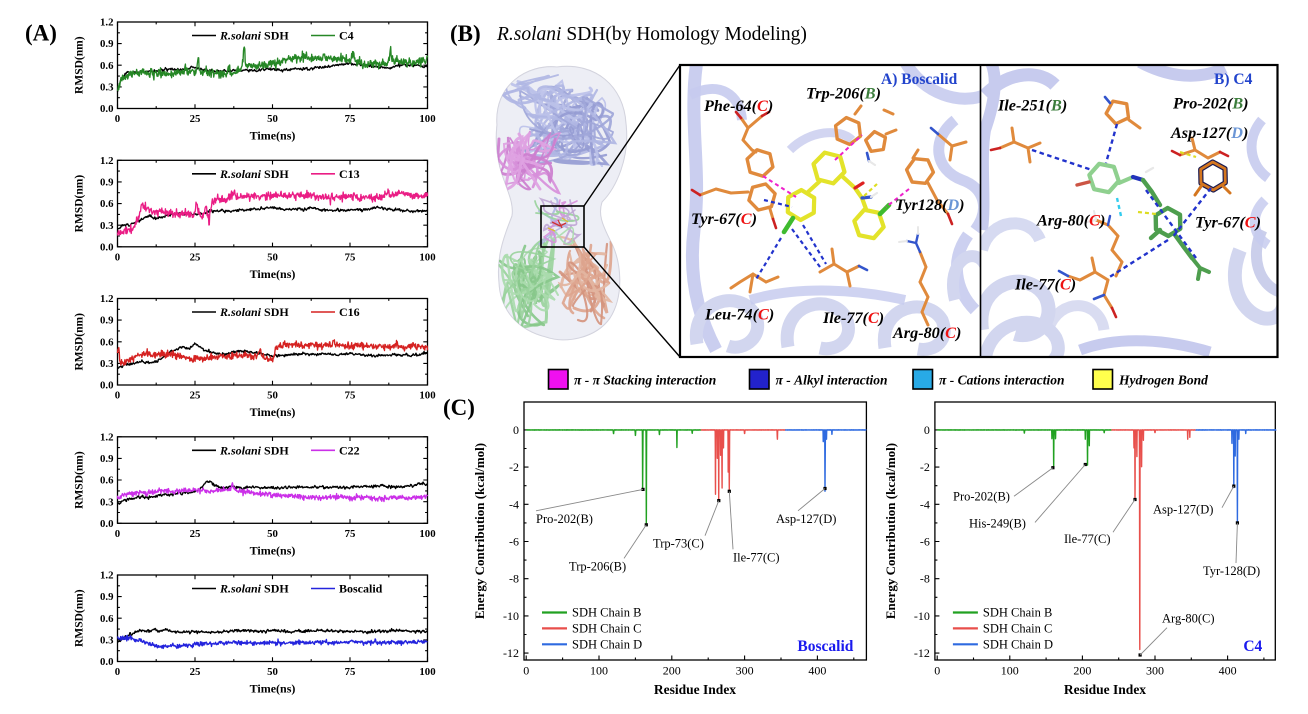 The image size is (1308, 714). I want to click on svg-text: SDH Chain B, so click(606, 613).